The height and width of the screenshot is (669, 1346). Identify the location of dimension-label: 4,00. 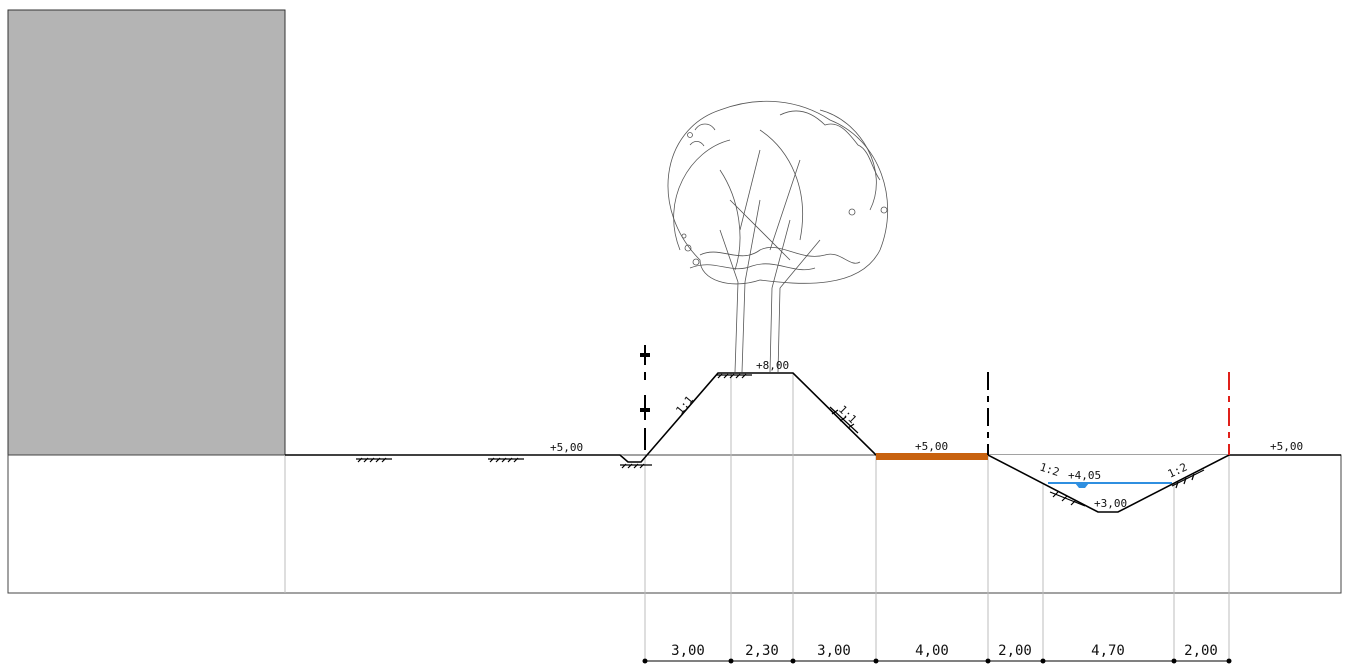
(932, 651).